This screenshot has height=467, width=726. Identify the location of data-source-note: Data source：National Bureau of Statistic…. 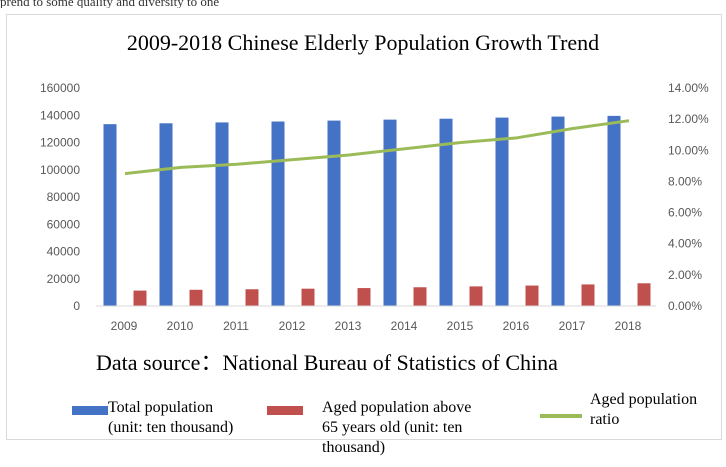
(327, 362).